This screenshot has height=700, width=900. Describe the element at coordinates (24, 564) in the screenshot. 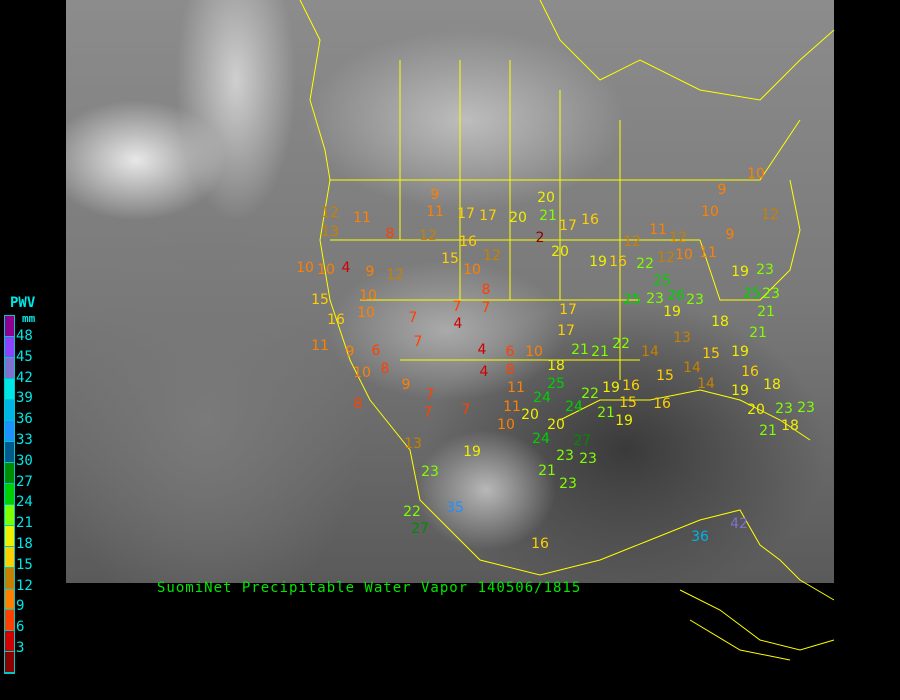

I see `legend-tick-label: 15` at that location.